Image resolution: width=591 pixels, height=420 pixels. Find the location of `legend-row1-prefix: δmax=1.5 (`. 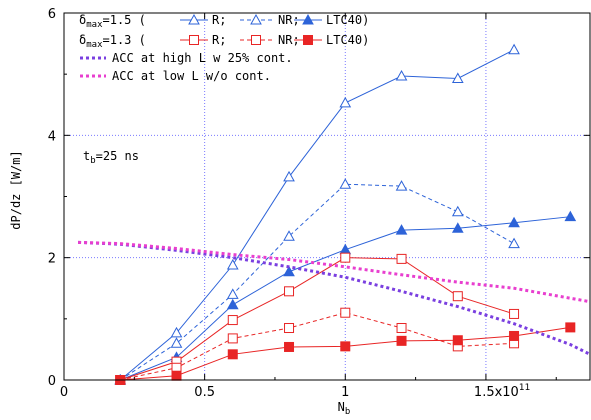

legend-row1-prefix: δmax=1.5 ( is located at coordinates (112, 21).